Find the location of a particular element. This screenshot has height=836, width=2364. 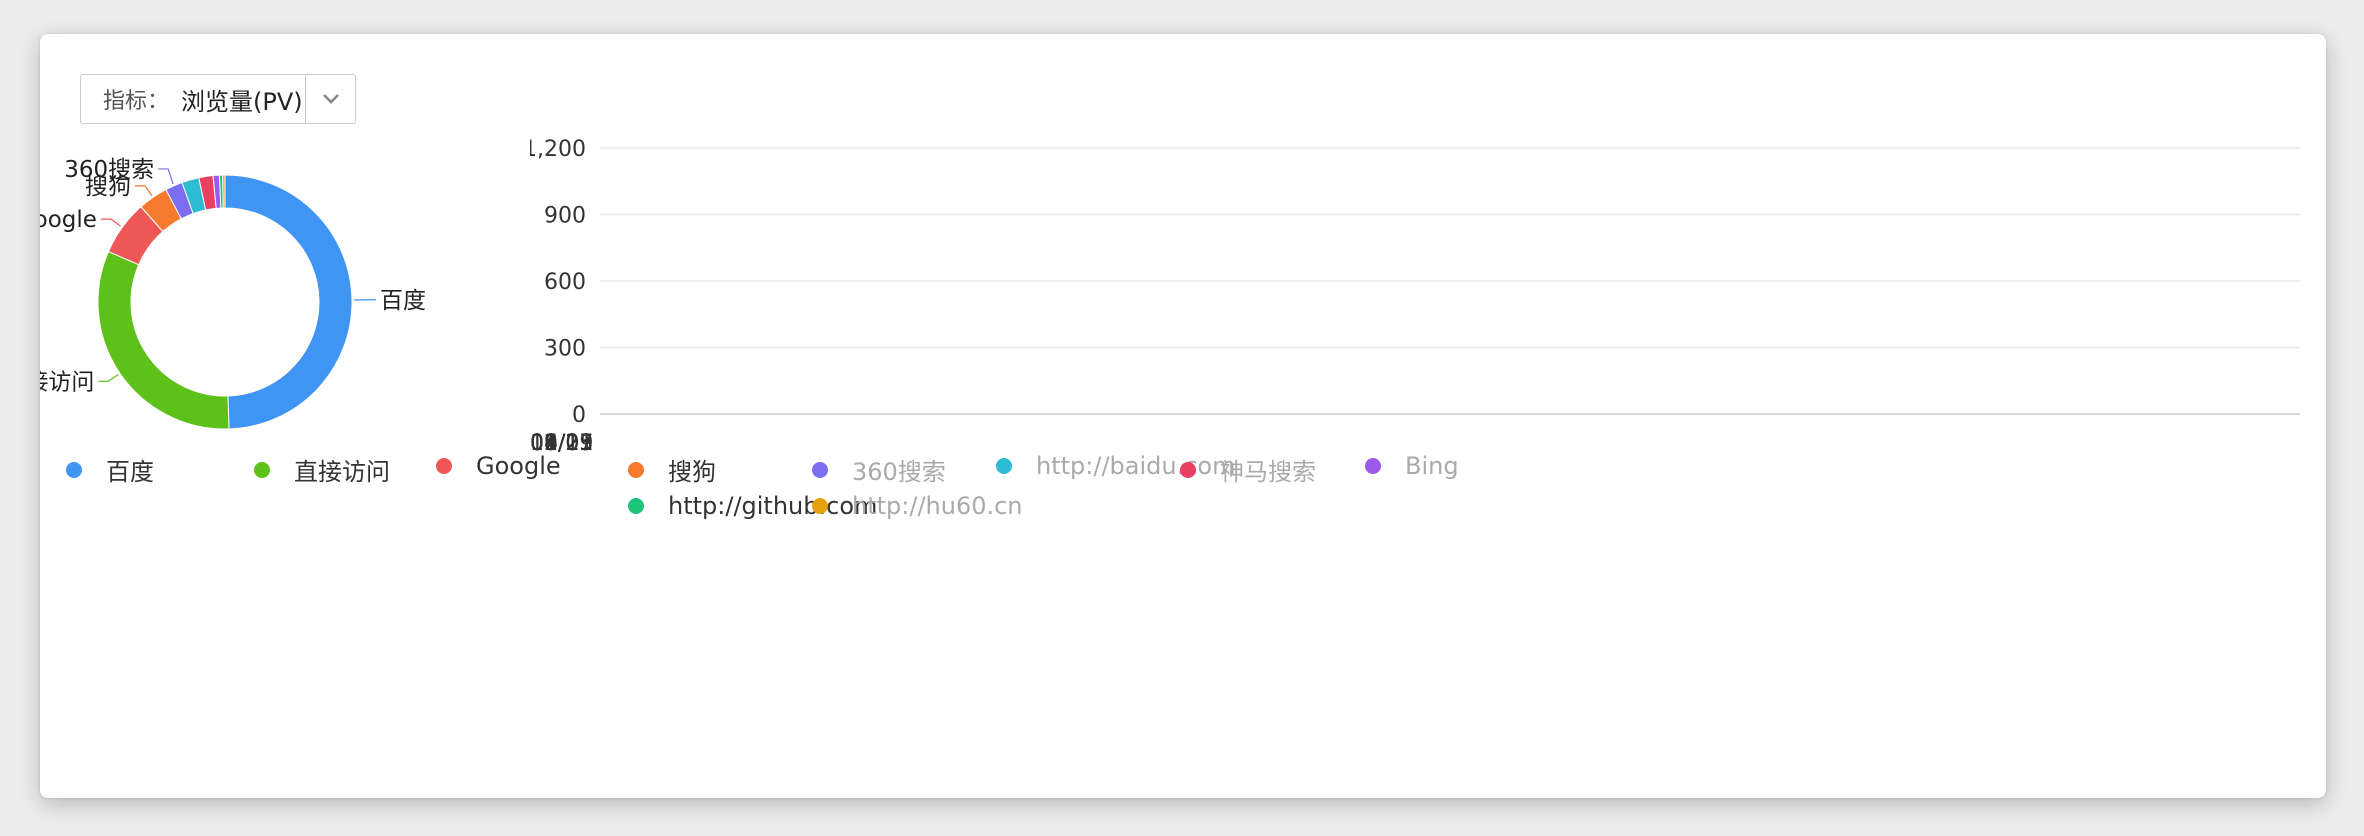

x-tick-label: 2021/09/23 is located at coordinates (561, 443).